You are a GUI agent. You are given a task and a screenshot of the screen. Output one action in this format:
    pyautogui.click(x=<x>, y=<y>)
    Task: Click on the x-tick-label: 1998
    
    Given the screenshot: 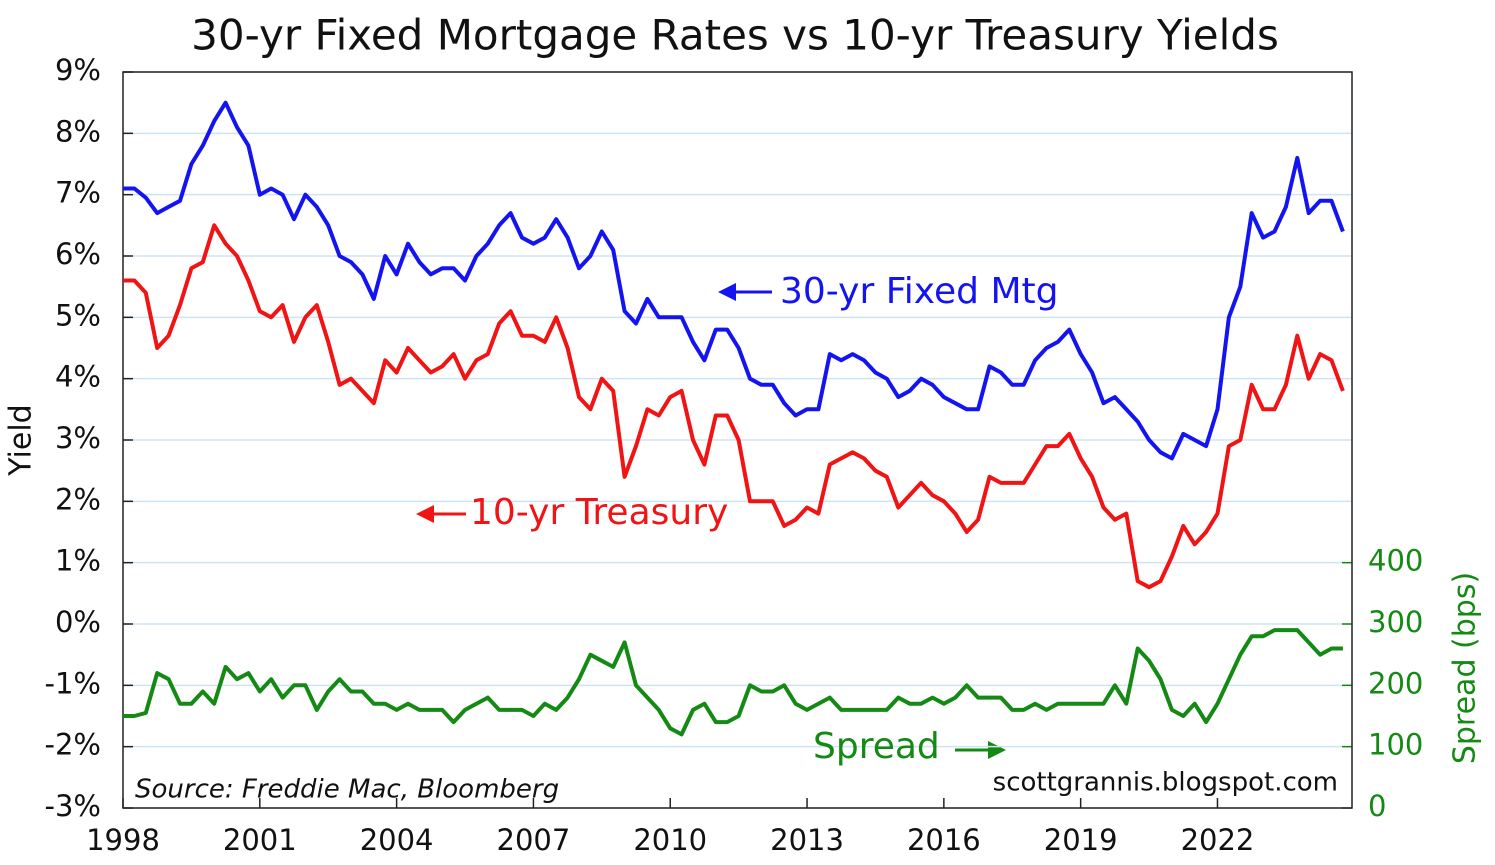 What is the action you would take?
    pyautogui.click(x=123, y=840)
    